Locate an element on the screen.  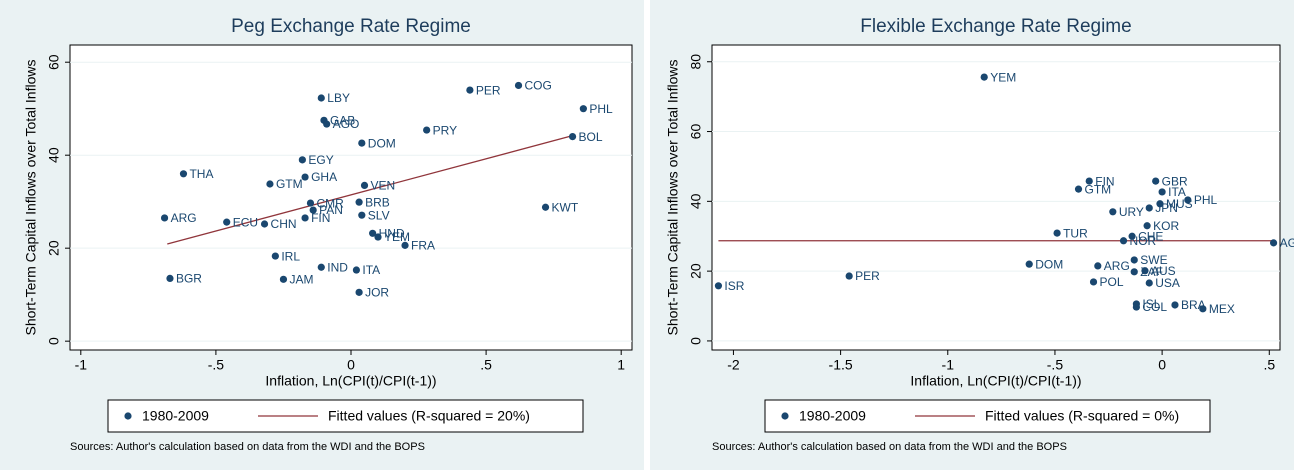
point-label: JAM is located at coordinates (301, 280).